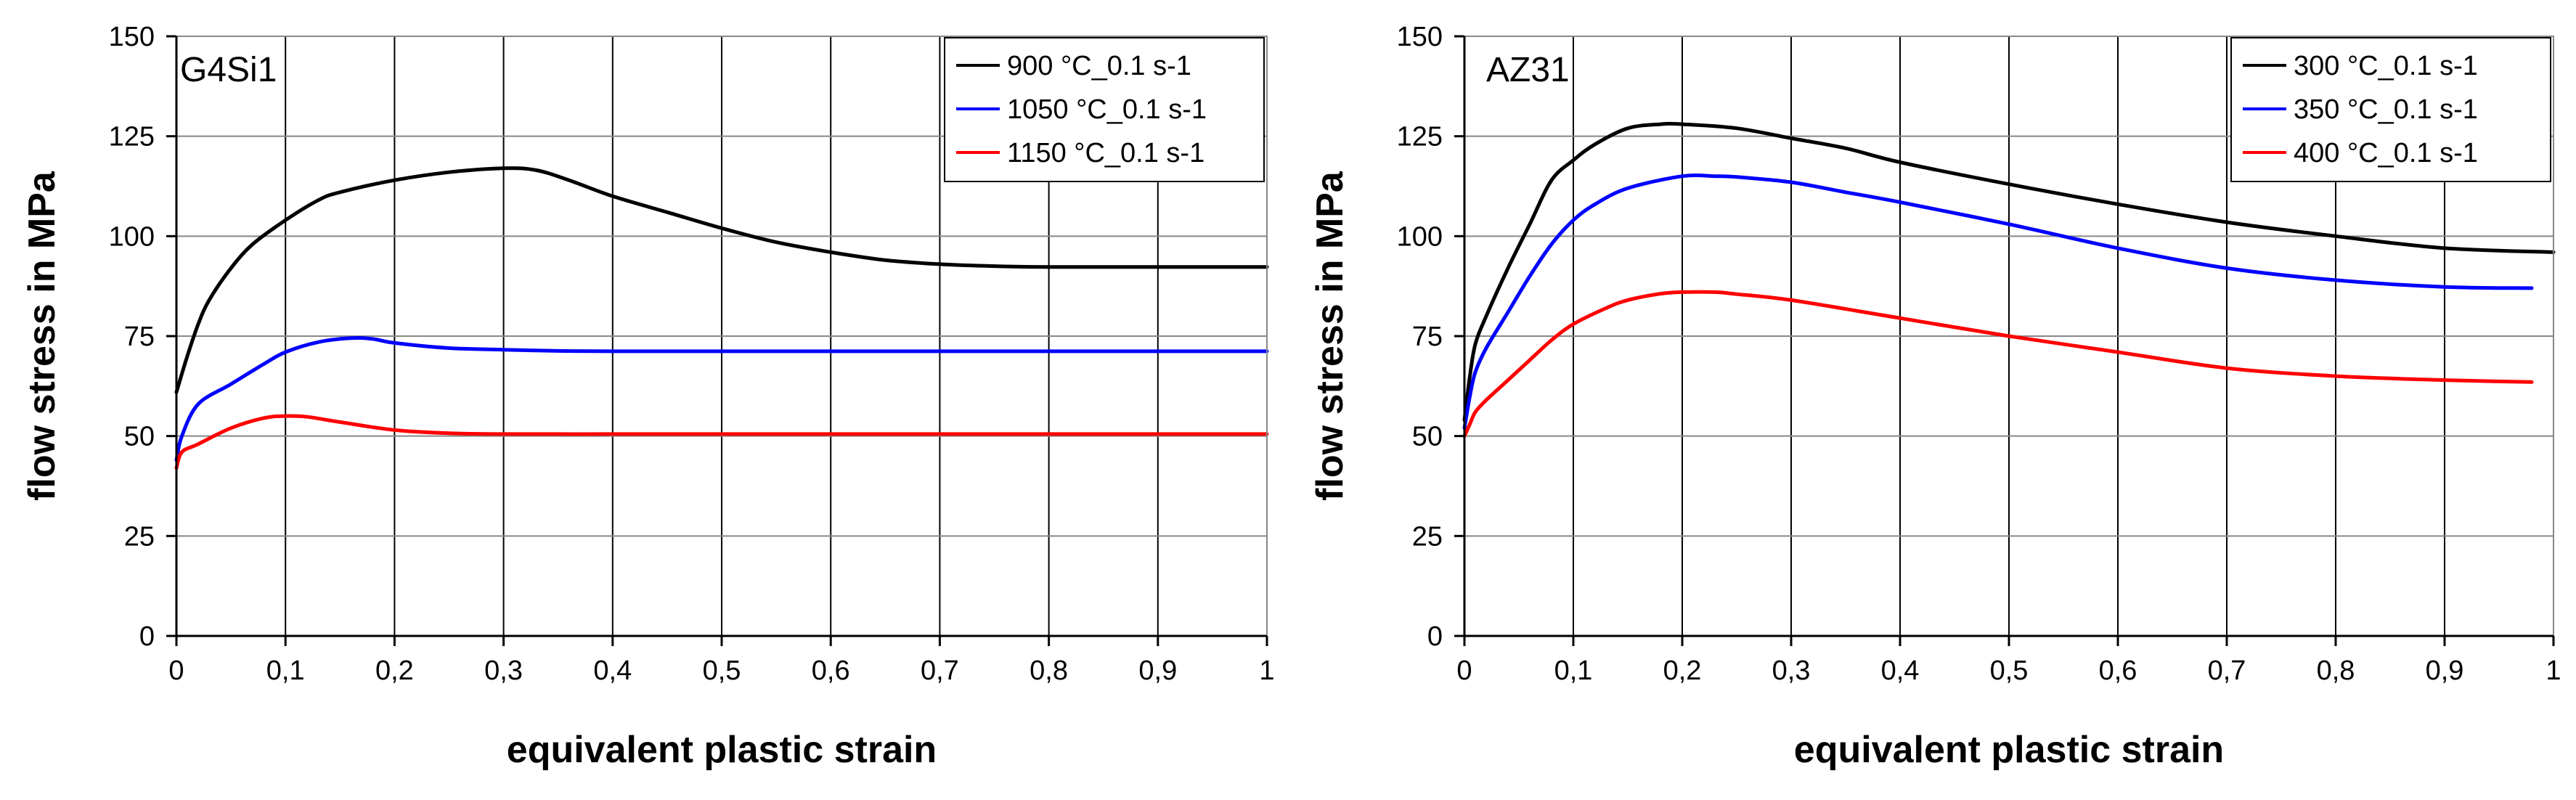 This screenshot has width=2576, height=800. I want to click on legend-entry: 400 °C_0.1 s-1, so click(2360, 153).